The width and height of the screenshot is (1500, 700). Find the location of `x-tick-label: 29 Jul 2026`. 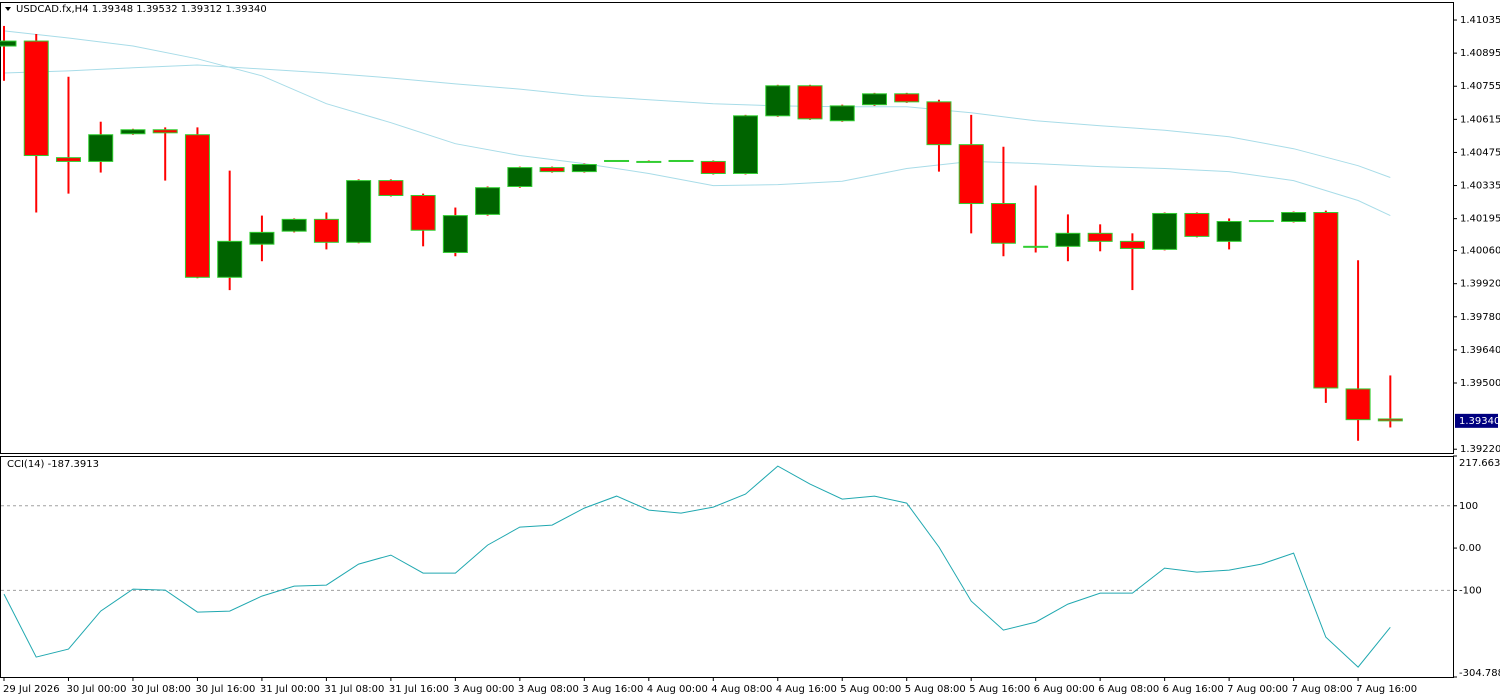

x-tick-label: 29 Jul 2026 is located at coordinates (31, 689).